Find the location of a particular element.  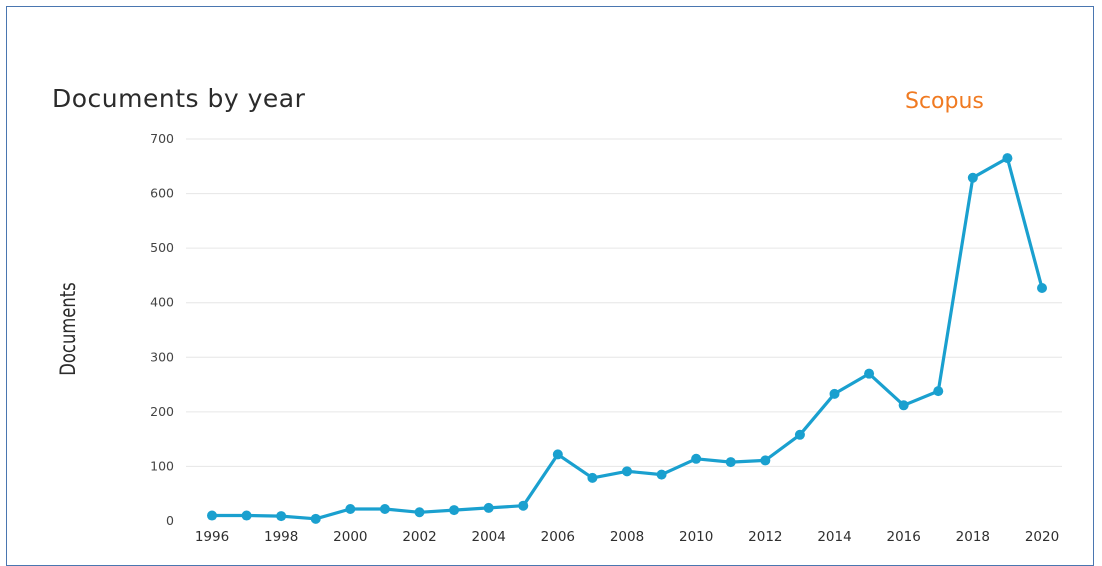

data-point-2013 is located at coordinates (799, 434).